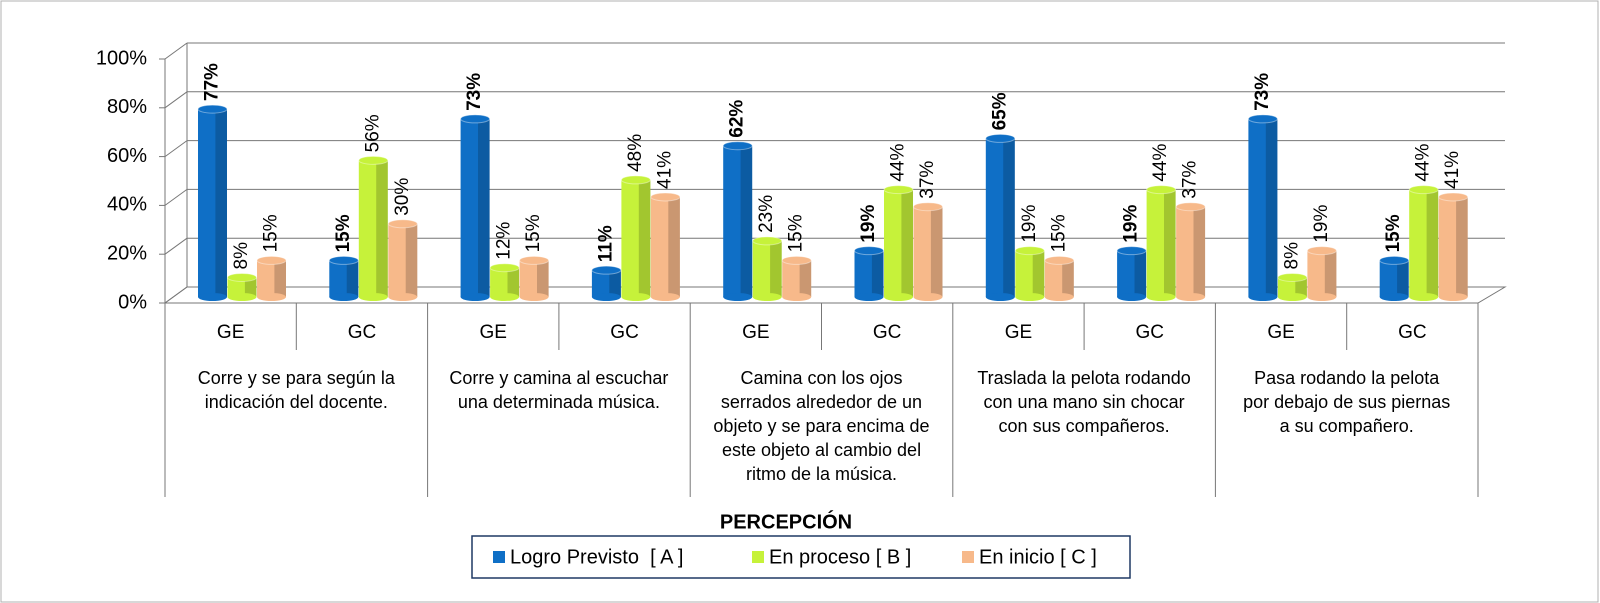 The image size is (1600, 603). What do you see at coordinates (1038, 557) in the screenshot?
I see `legend-label: En inicio [ C ]` at bounding box center [1038, 557].